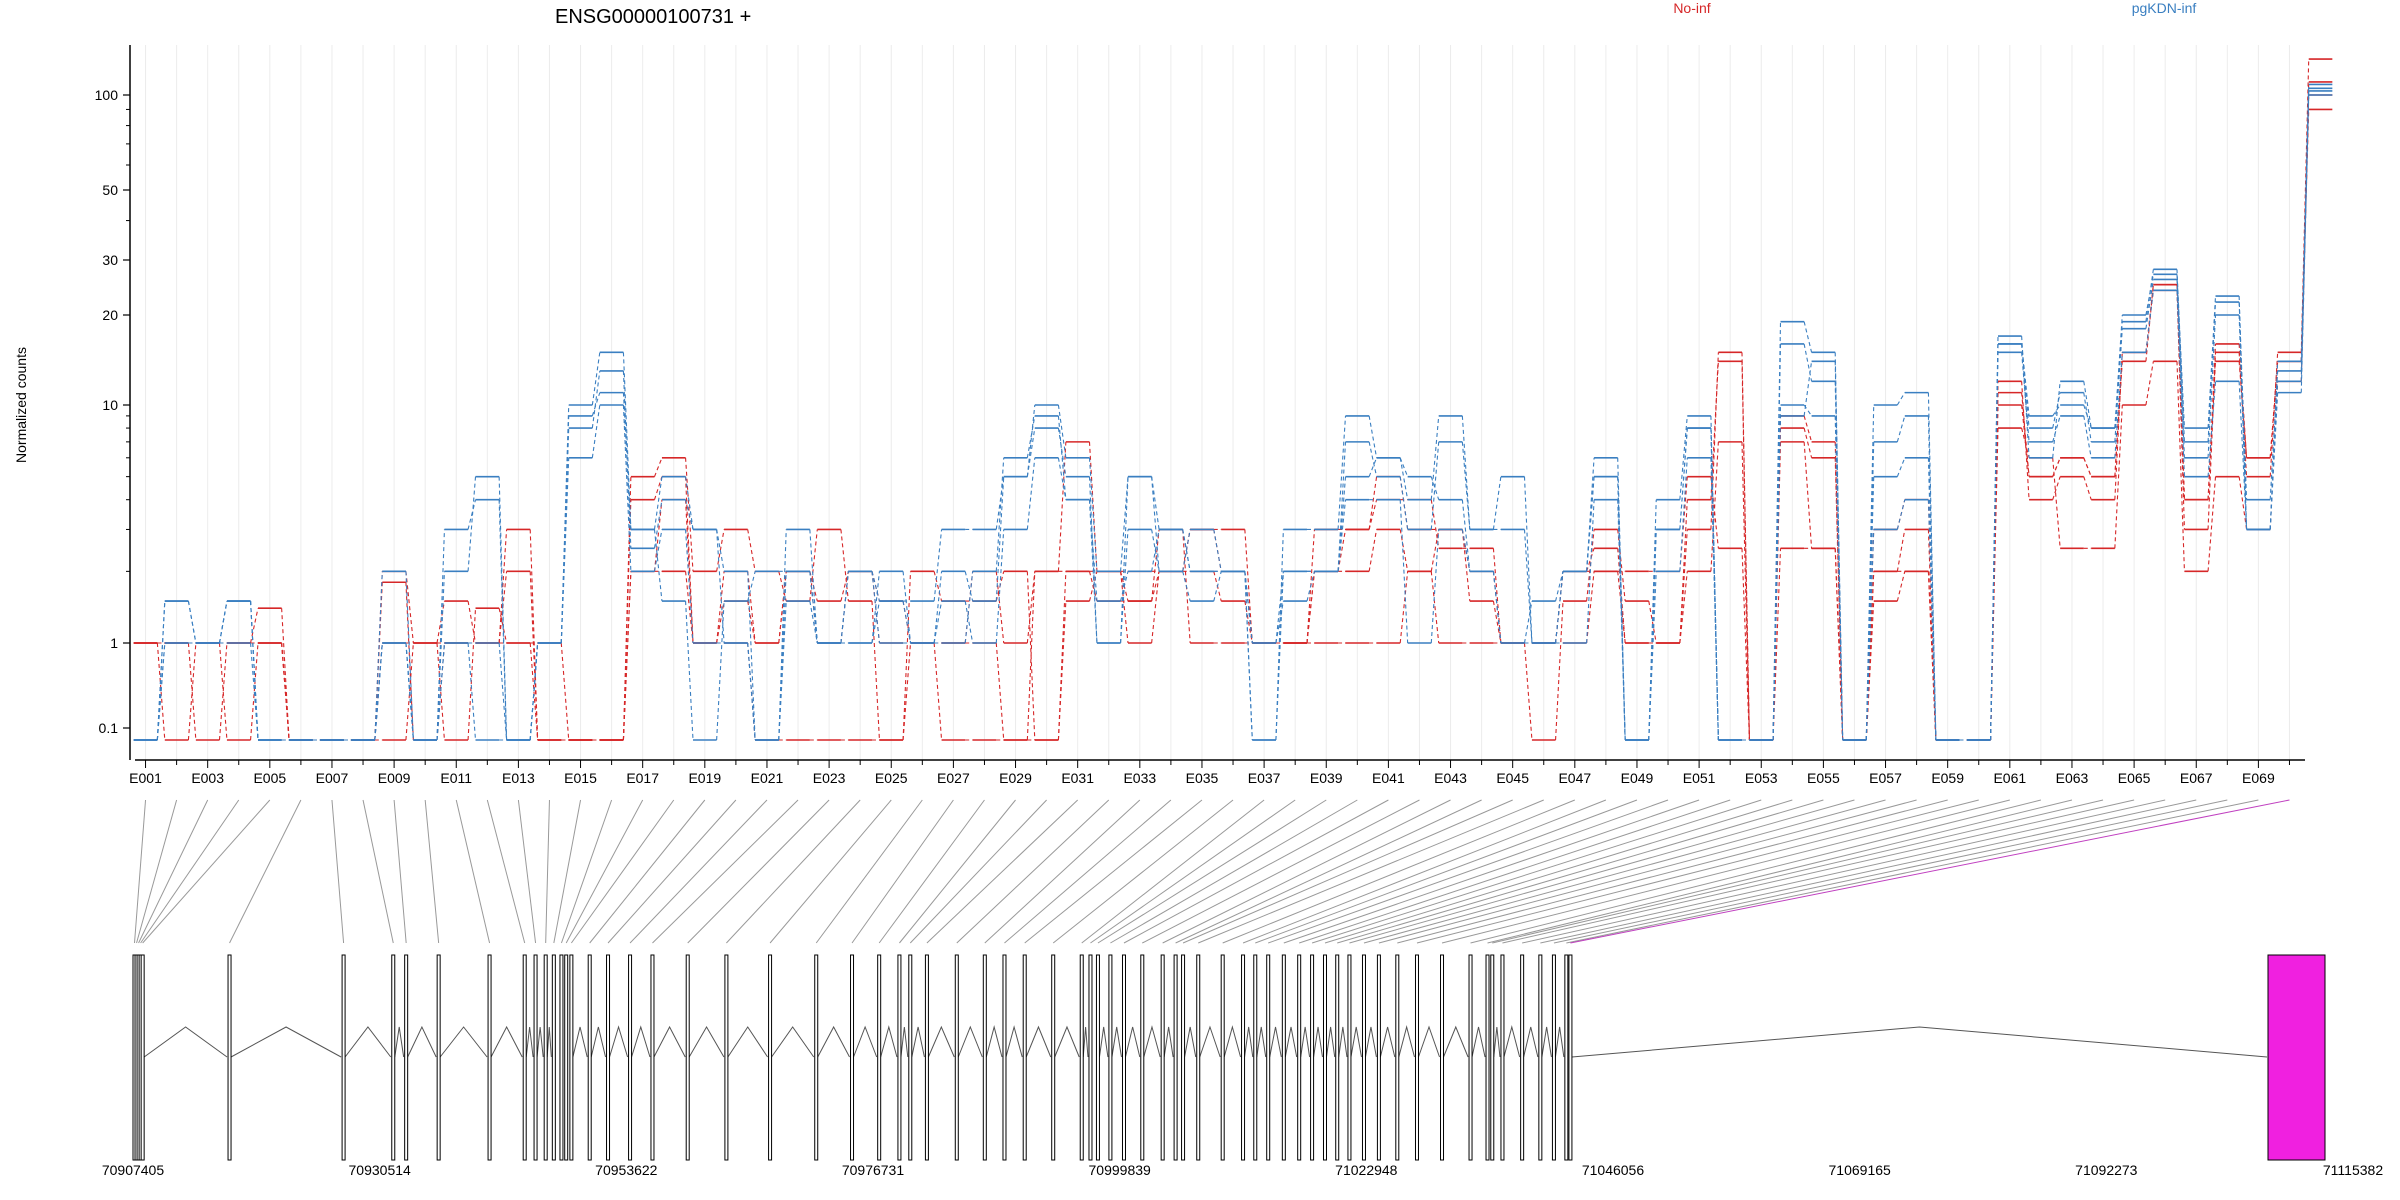  Describe the element at coordinates (269, 778) in the screenshot. I see `exon-tick-label: E005` at that location.